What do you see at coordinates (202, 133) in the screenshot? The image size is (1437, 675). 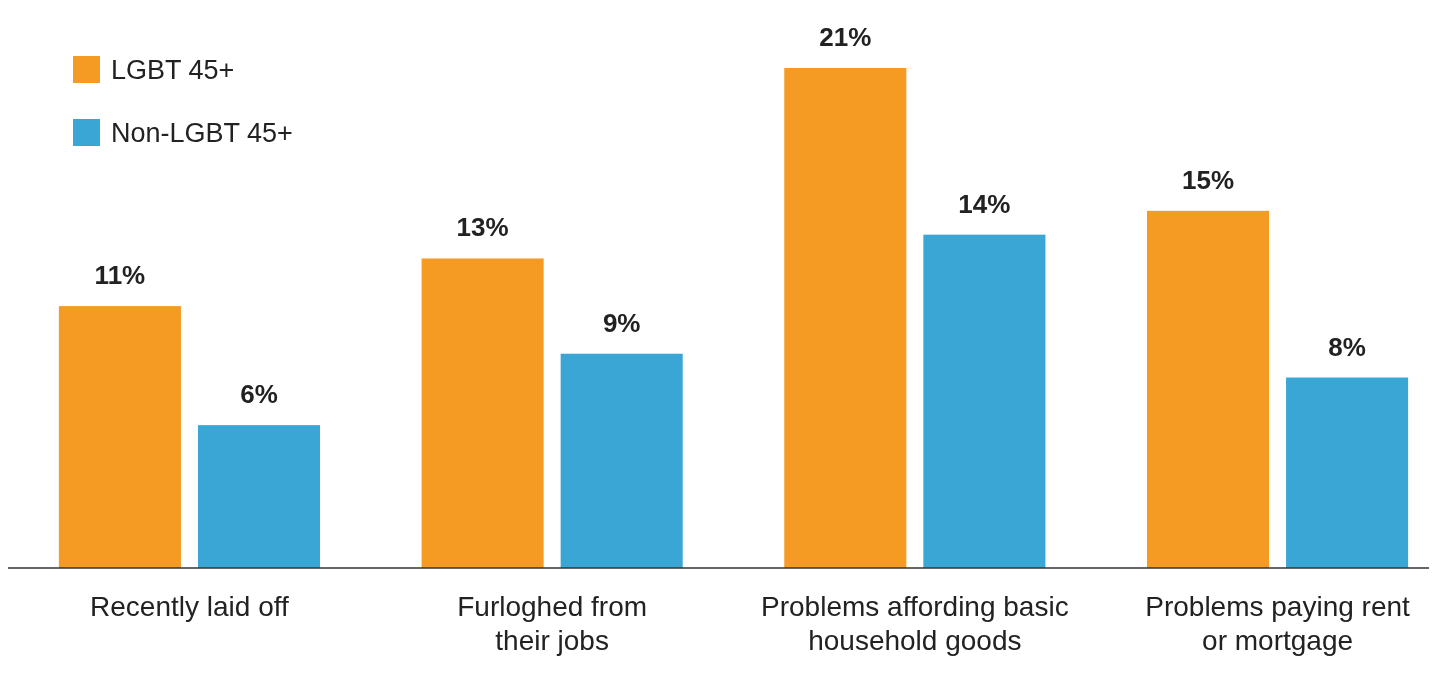 I see `legend-label: Non-LGBT 45+` at bounding box center [202, 133].